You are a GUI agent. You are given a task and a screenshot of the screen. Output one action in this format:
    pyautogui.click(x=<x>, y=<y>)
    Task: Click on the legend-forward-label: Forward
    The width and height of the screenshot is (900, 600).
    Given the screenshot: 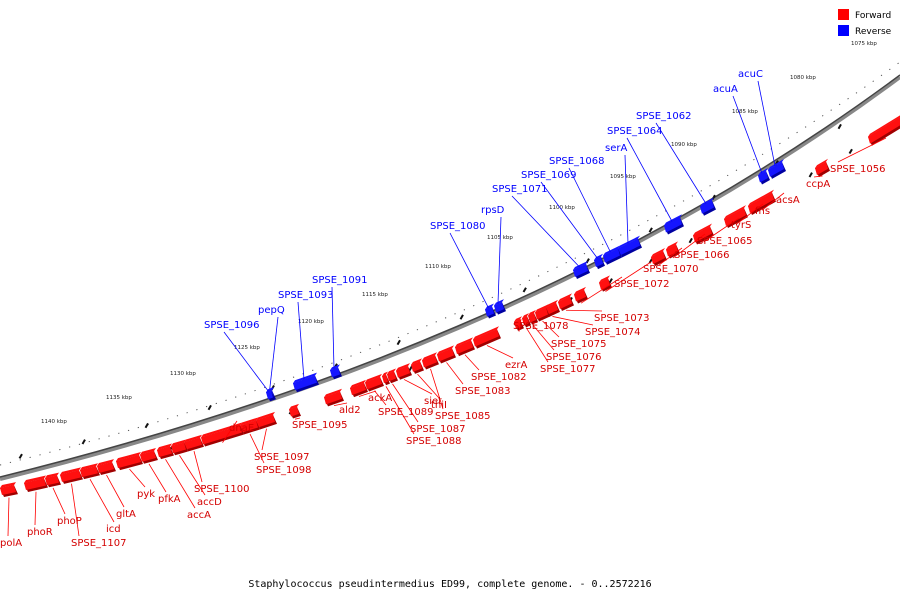 What is the action you would take?
    pyautogui.click(x=873, y=16)
    